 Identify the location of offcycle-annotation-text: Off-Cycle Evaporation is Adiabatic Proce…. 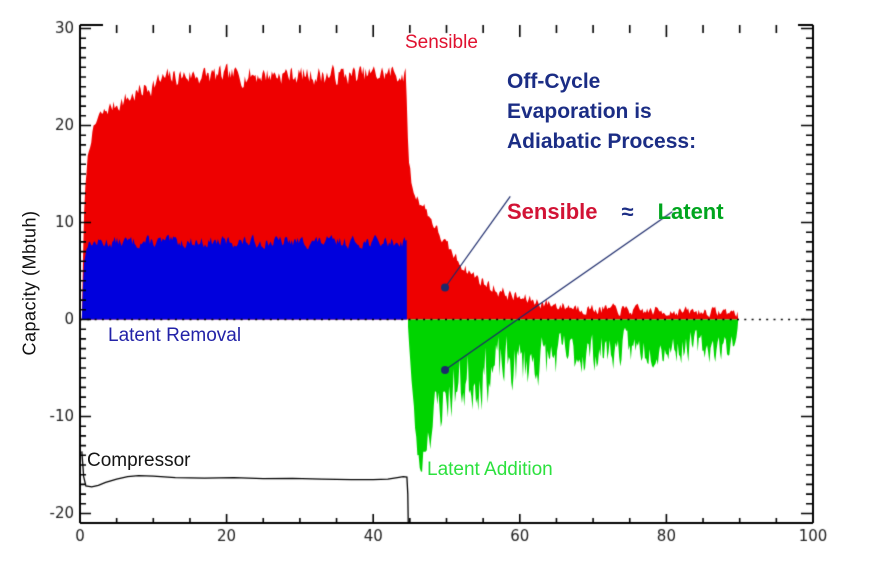
(602, 111).